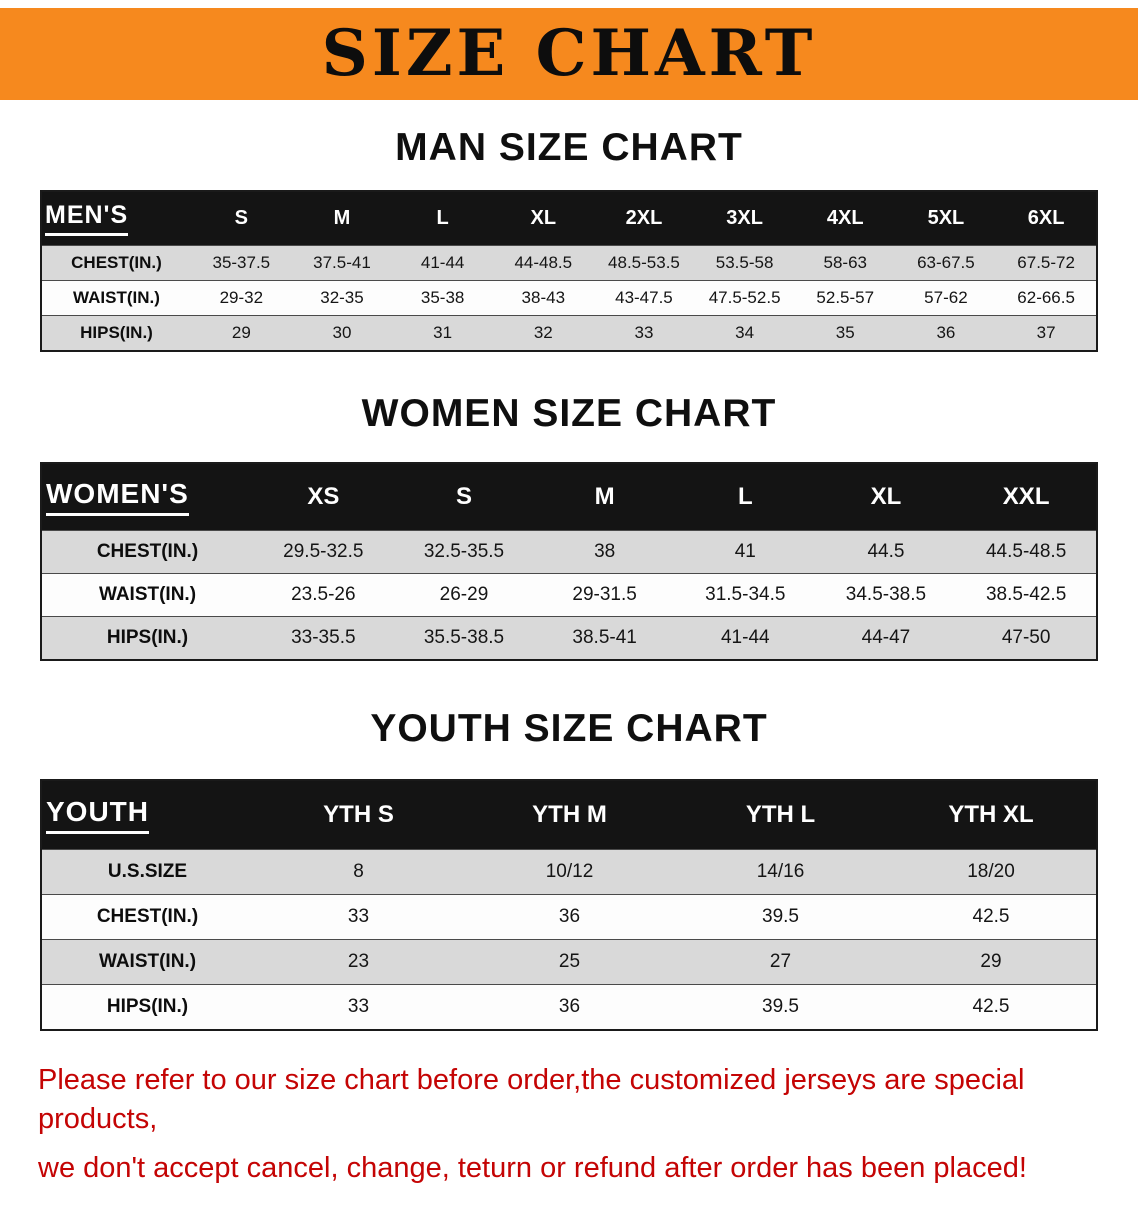 This screenshot has height=1208, width=1138. Describe the element at coordinates (464, 594) in the screenshot. I see `size-value-cell: 26-29` at that location.